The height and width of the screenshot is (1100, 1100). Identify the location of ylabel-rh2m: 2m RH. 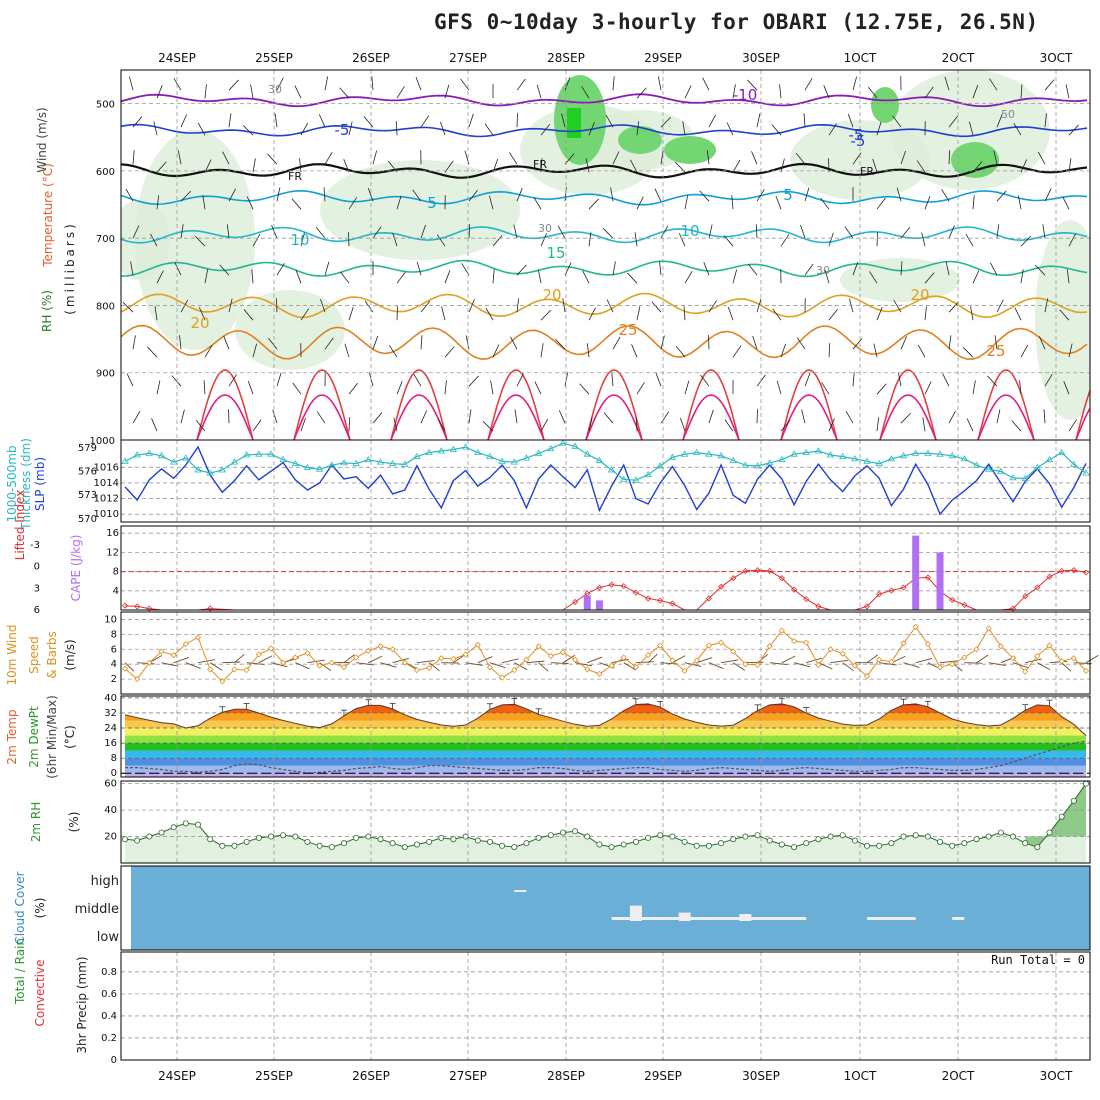
(36, 822).